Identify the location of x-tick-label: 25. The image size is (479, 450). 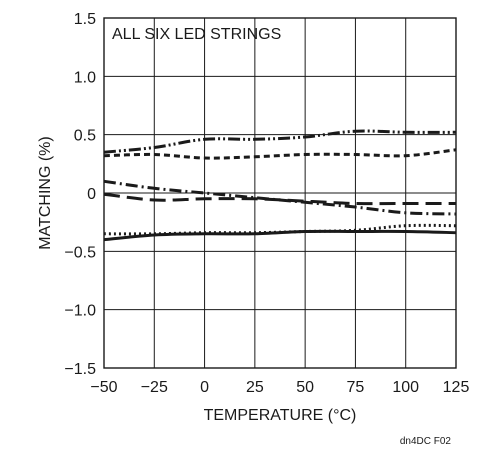
(255, 387).